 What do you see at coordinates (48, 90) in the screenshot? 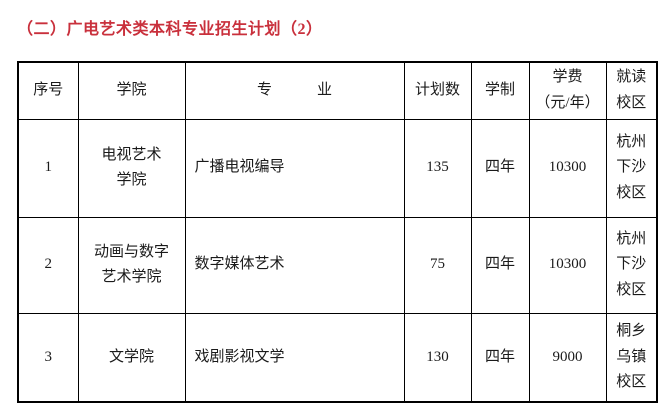
I see `header-index: 序号` at bounding box center [48, 90].